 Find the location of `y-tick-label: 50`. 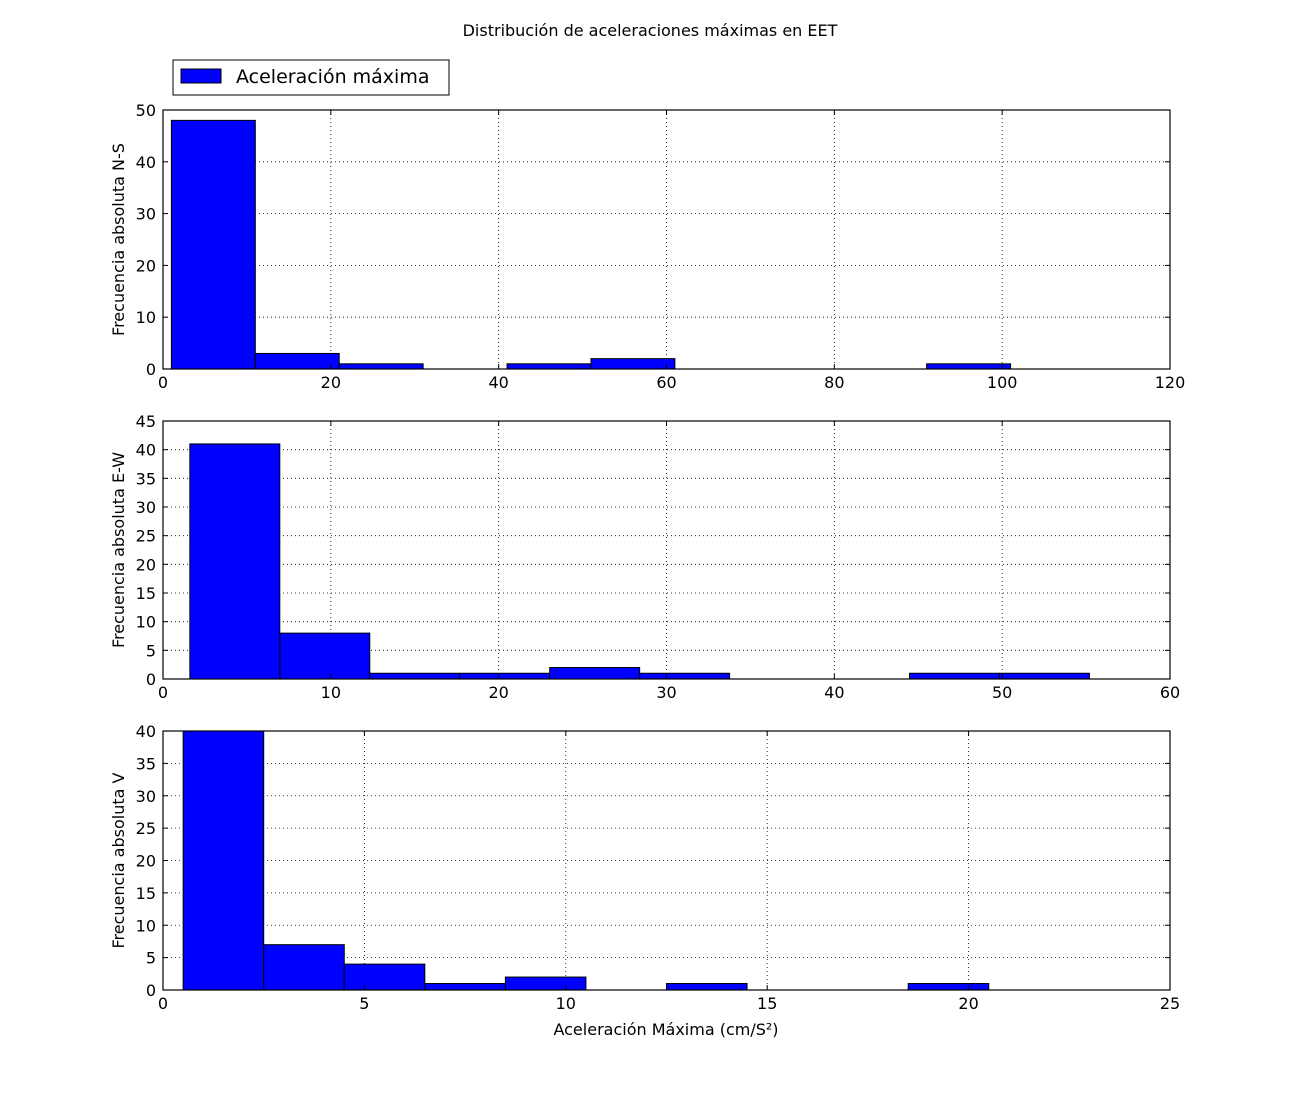

y-tick-label: 50 is located at coordinates (146, 110).